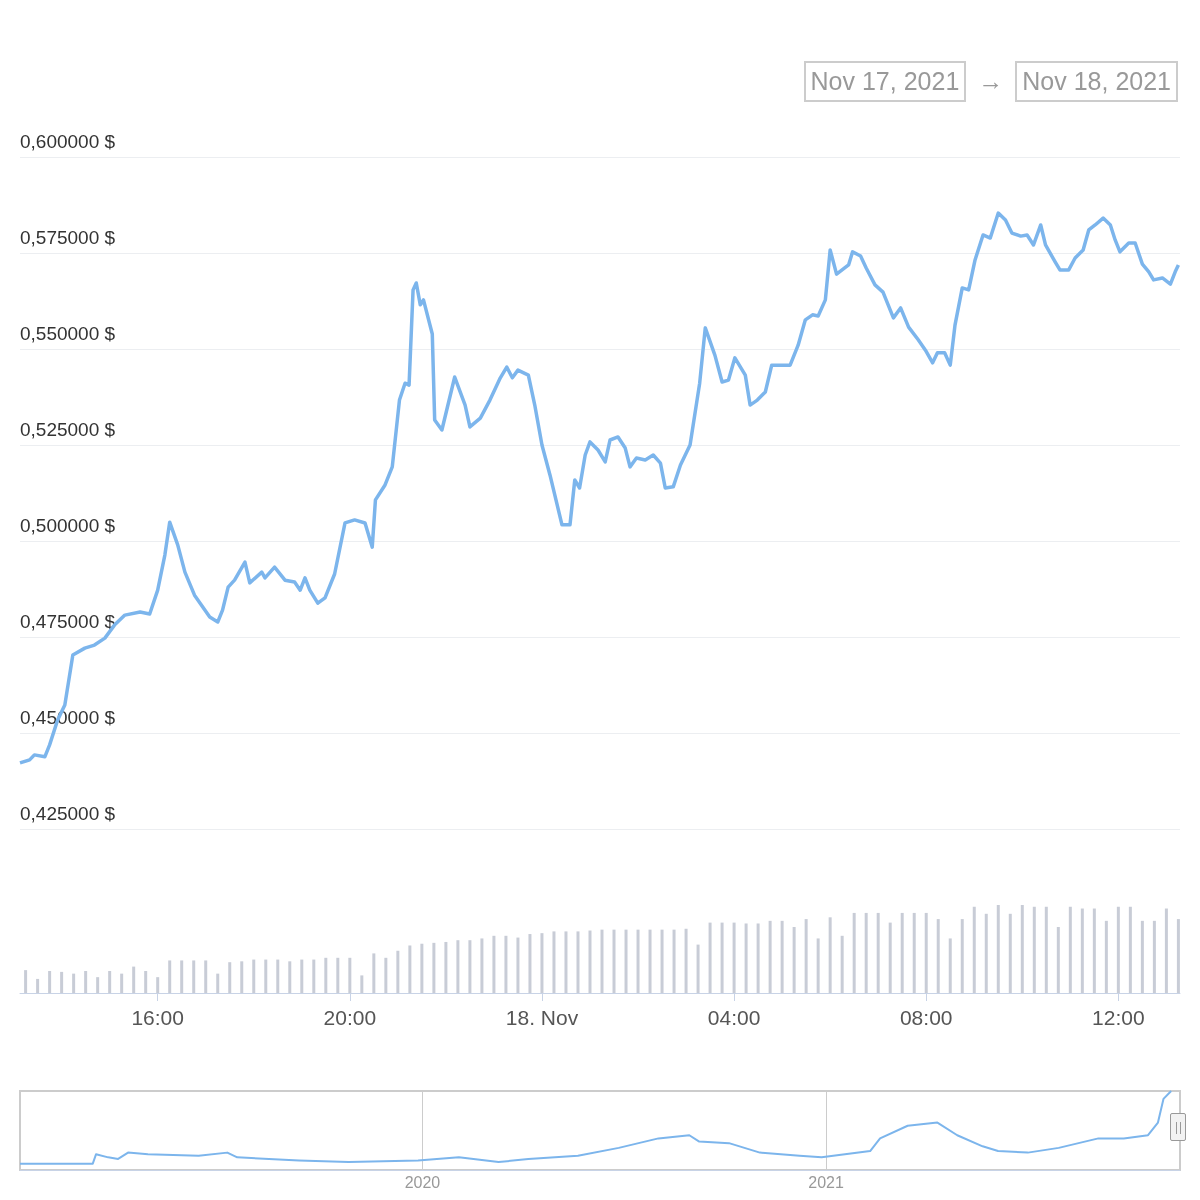  What do you see at coordinates (1096, 81) in the screenshot?
I see `text: Nov 18, 2021` at bounding box center [1096, 81].